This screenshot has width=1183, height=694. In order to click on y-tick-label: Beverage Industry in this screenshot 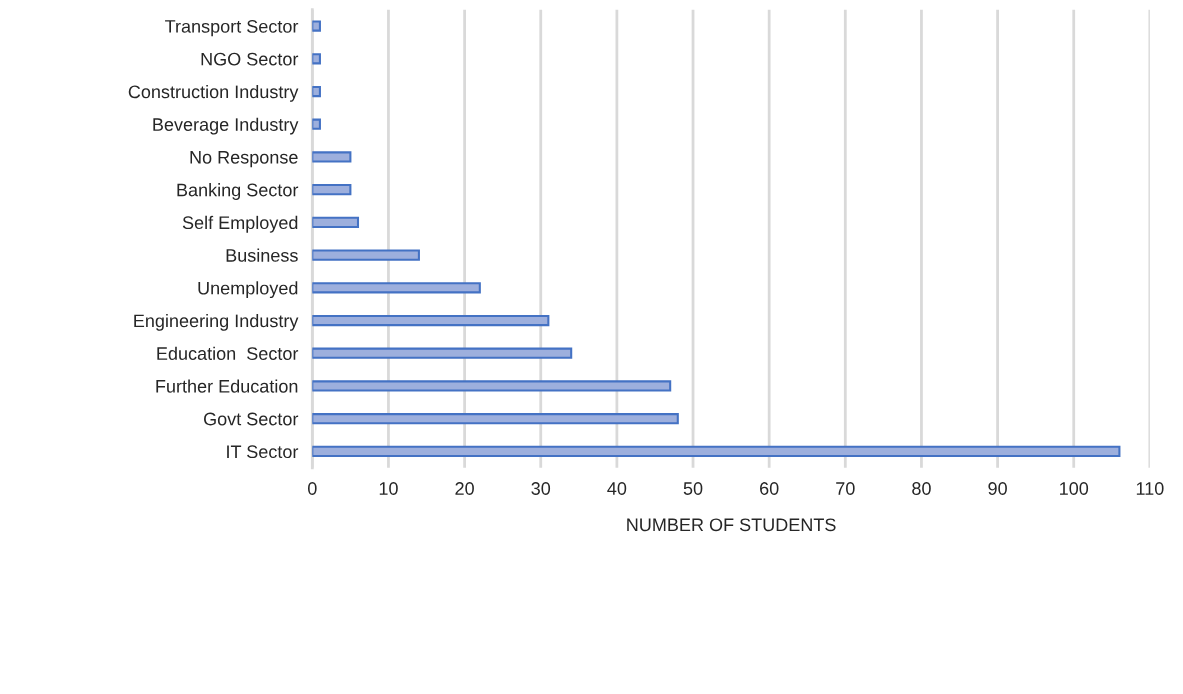, I will do `click(226, 126)`.